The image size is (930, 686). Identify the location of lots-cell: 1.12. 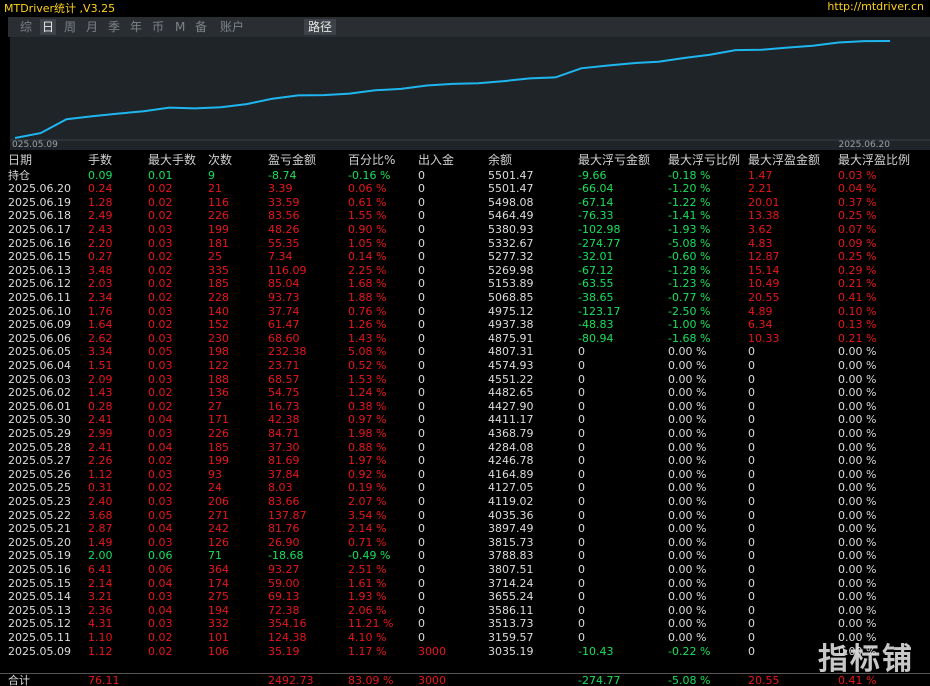
(100, 474).